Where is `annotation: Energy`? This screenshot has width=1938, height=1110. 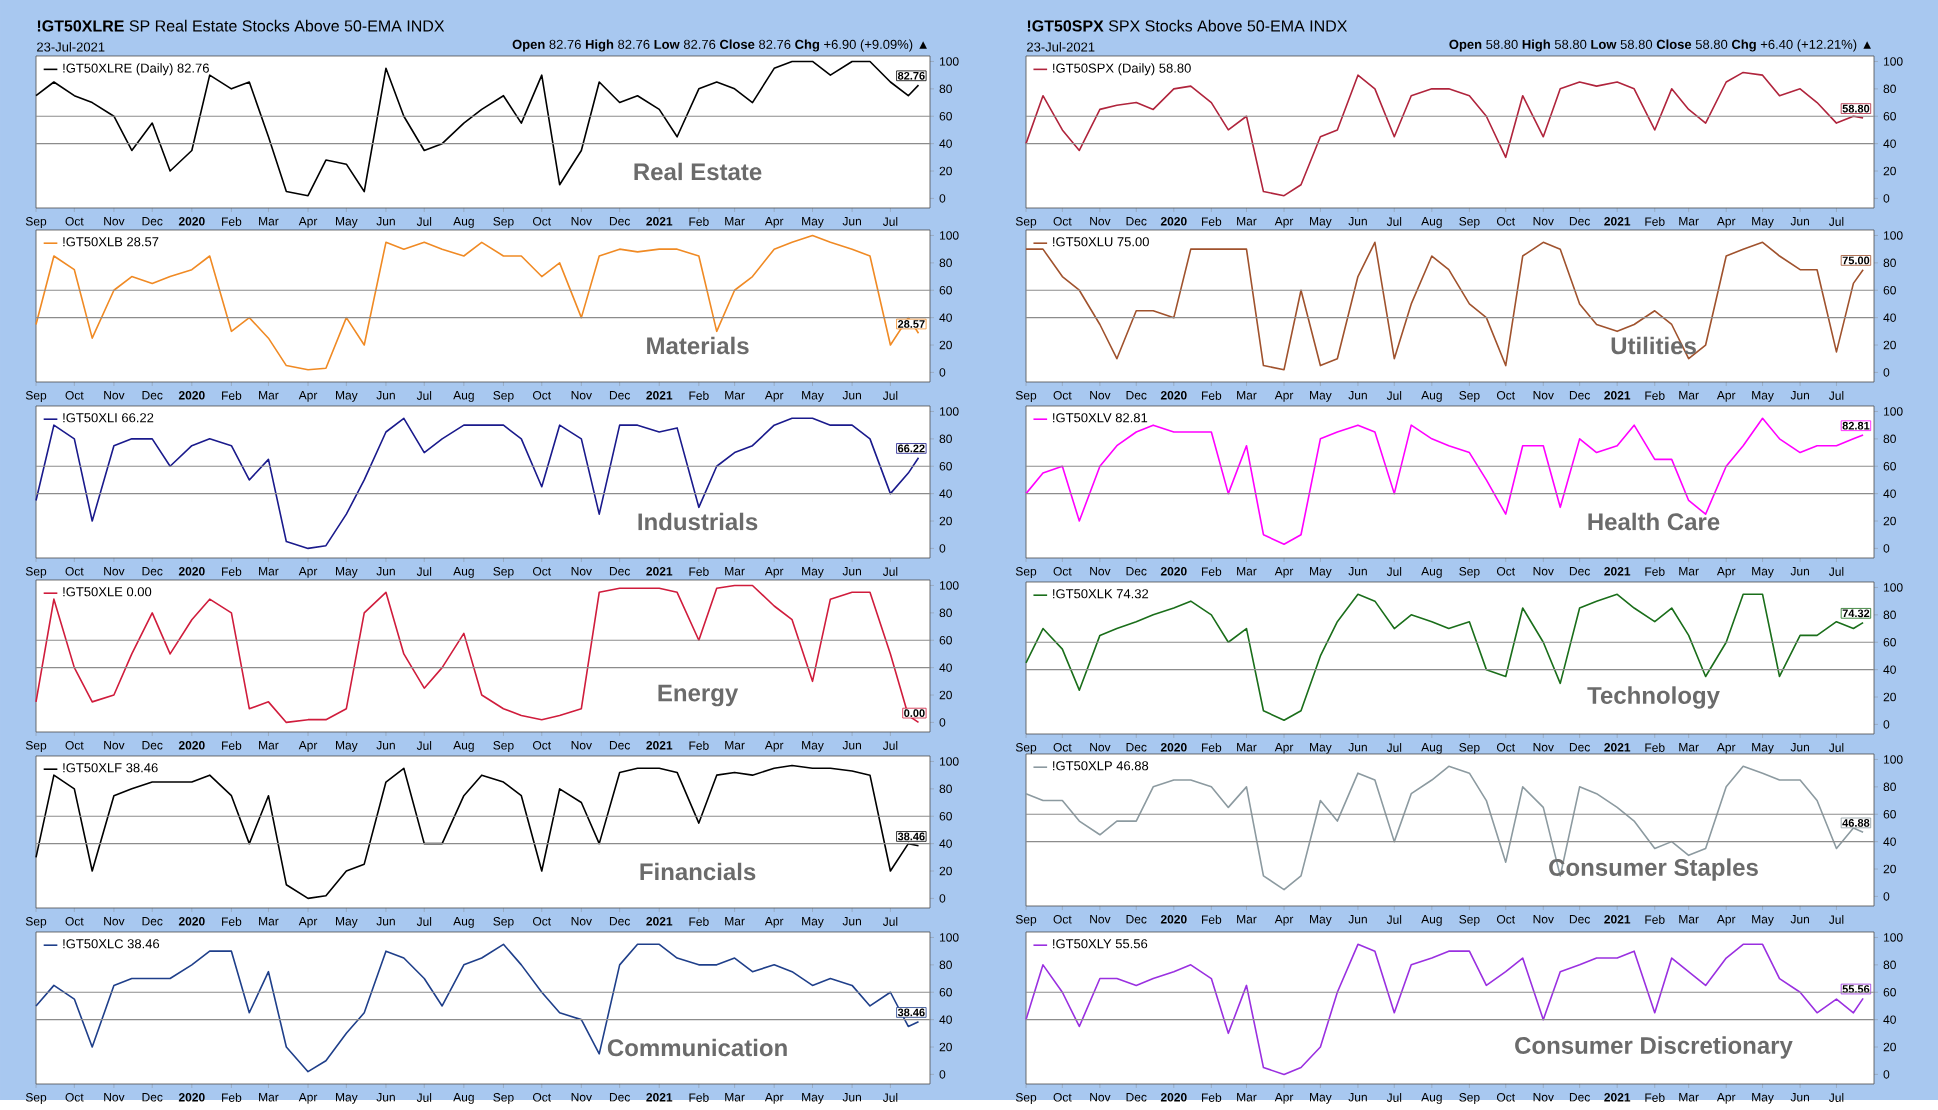
annotation: Energy is located at coordinates (698, 695).